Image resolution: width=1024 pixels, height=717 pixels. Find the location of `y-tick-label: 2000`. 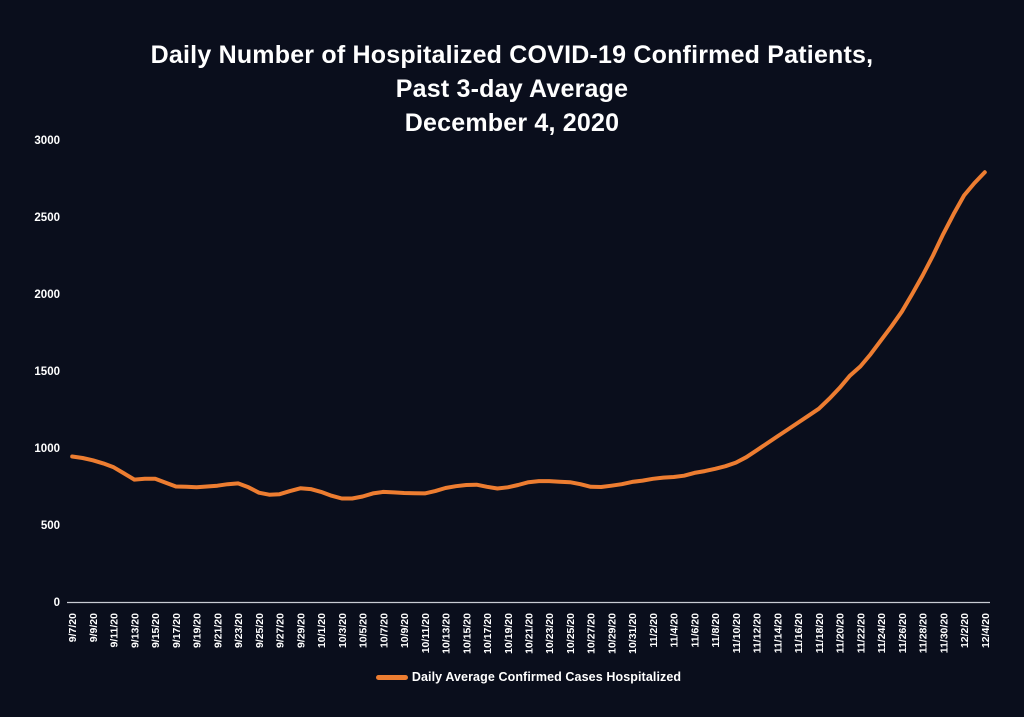

y-tick-label: 2000 is located at coordinates (47, 295).